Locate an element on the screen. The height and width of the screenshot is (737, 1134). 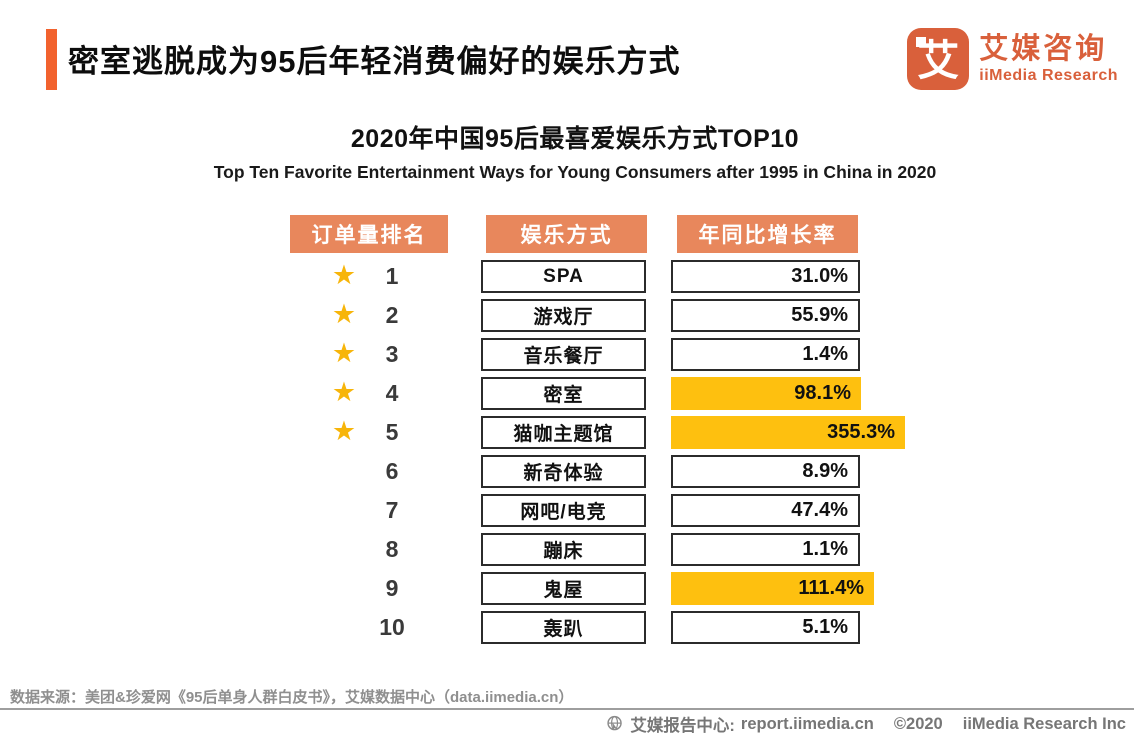
brand-name-en: iiMedia Research is located at coordinates (1048, 75).